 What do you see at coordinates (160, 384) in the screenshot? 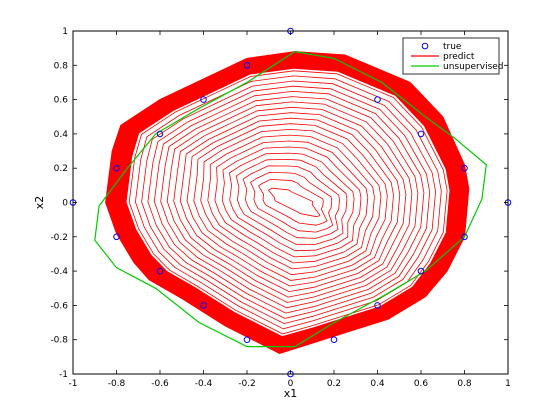
I see `x-tick-label: -0.6` at bounding box center [160, 384].